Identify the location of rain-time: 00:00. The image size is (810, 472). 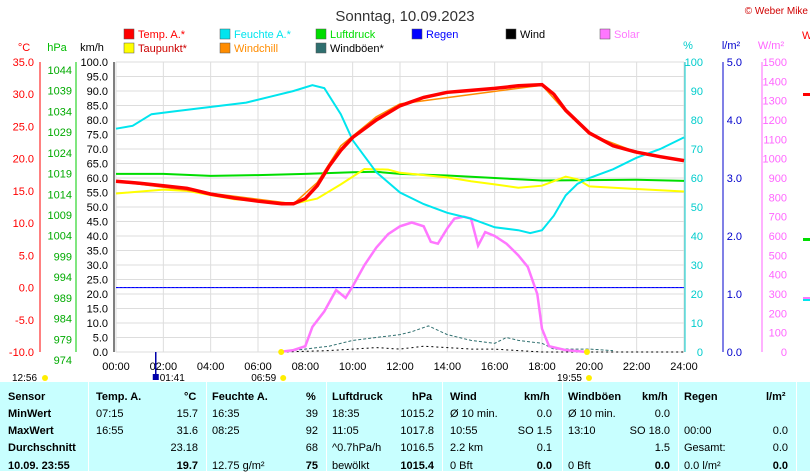
(698, 431).